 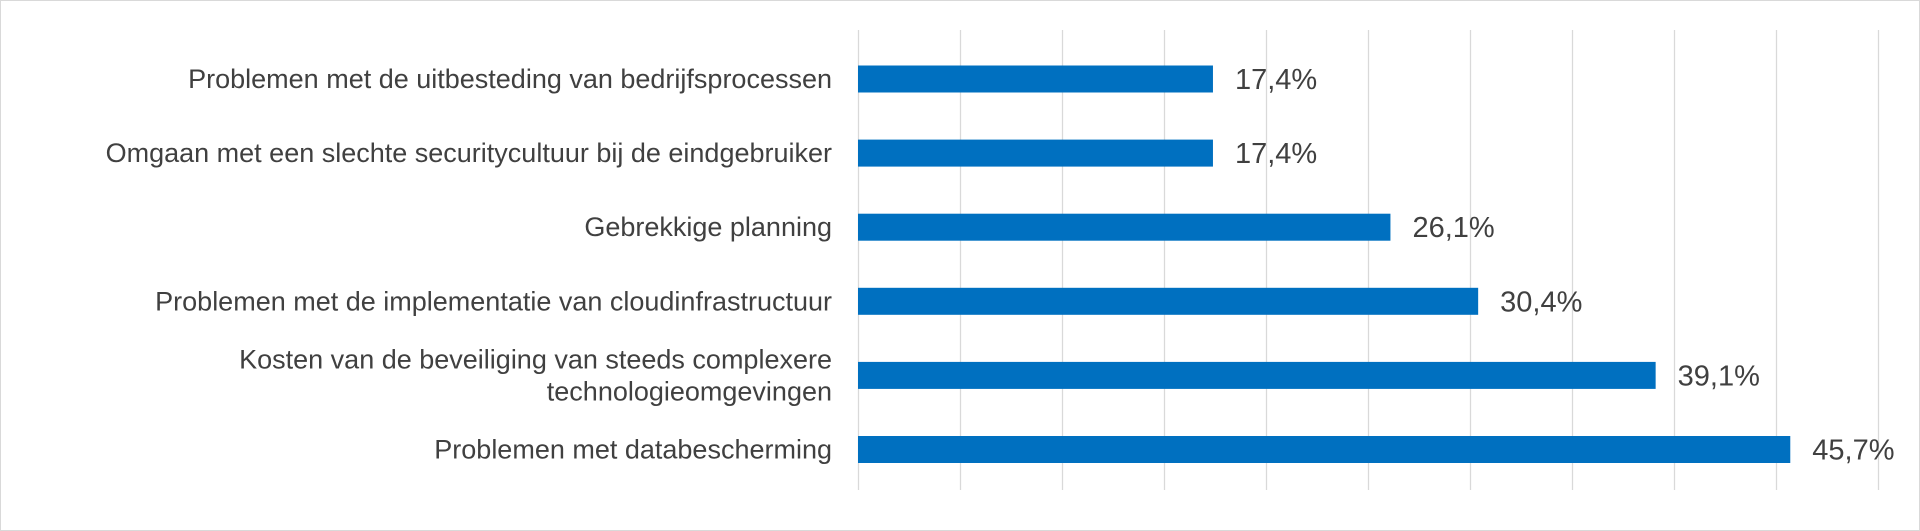 I want to click on data-label: 45,7%, so click(x=1853, y=451).